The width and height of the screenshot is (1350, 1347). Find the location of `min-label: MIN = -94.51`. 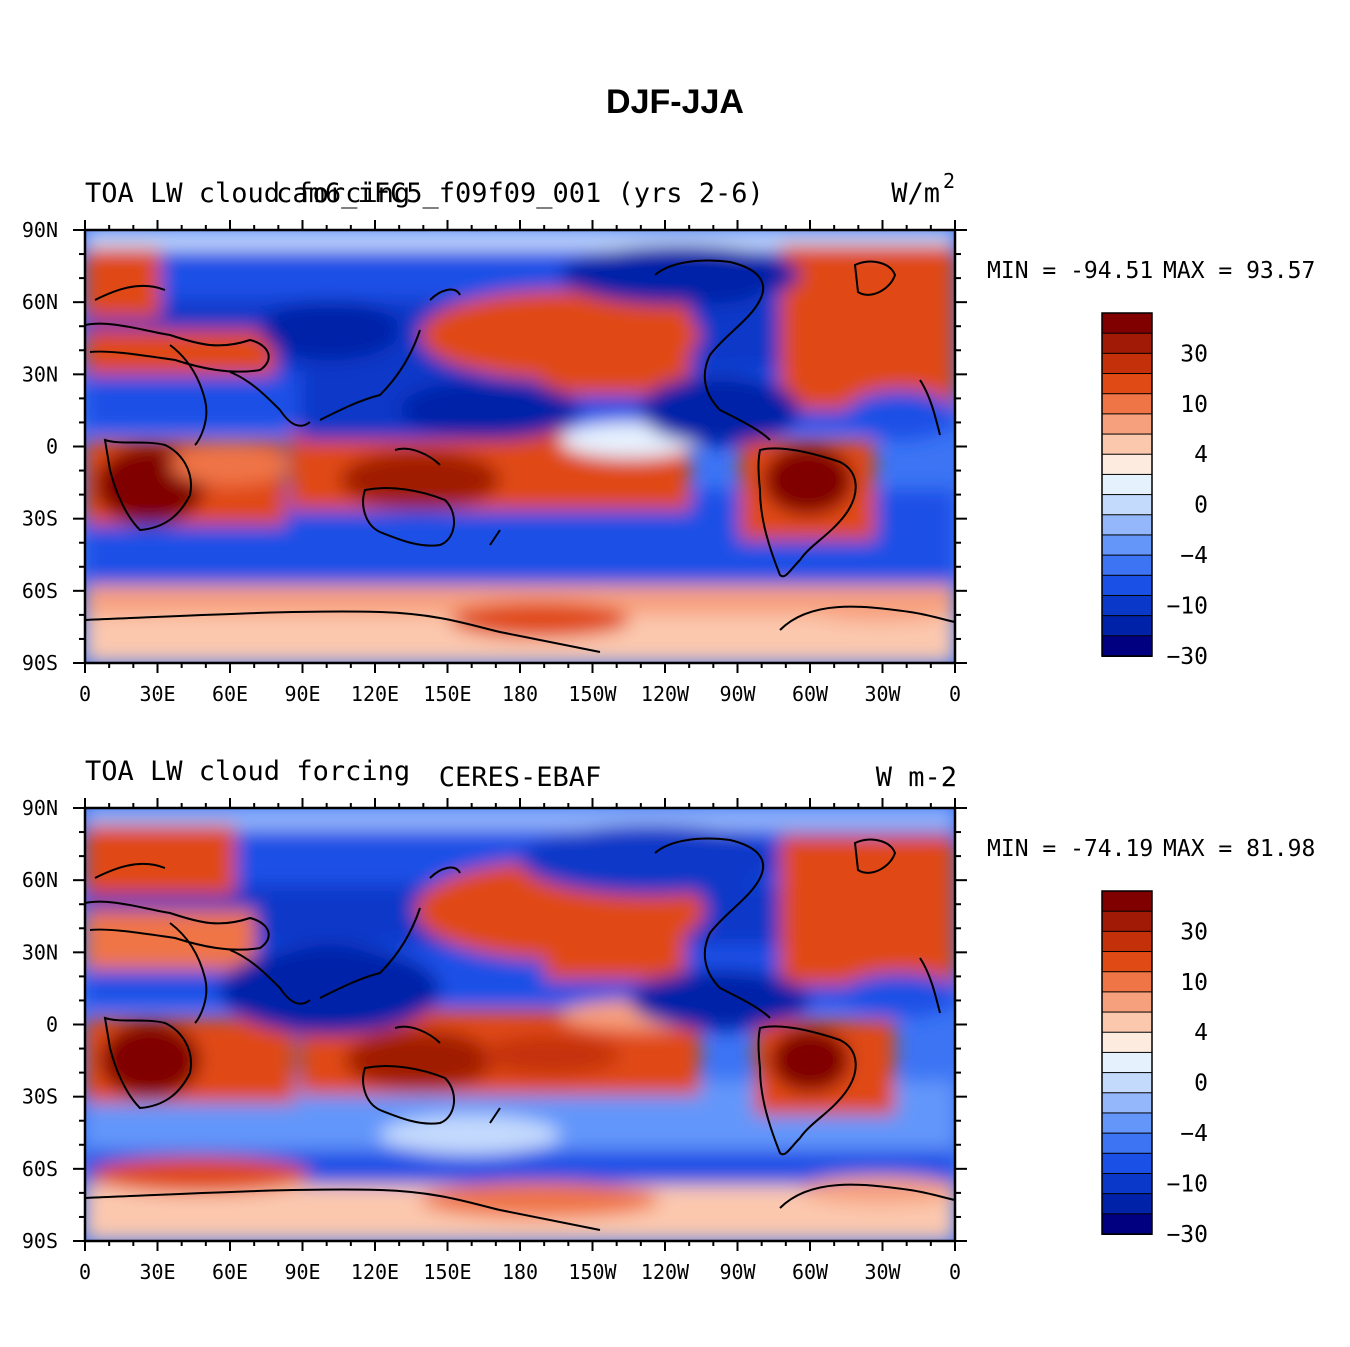

min-label: MIN = -94.51 is located at coordinates (1070, 271).